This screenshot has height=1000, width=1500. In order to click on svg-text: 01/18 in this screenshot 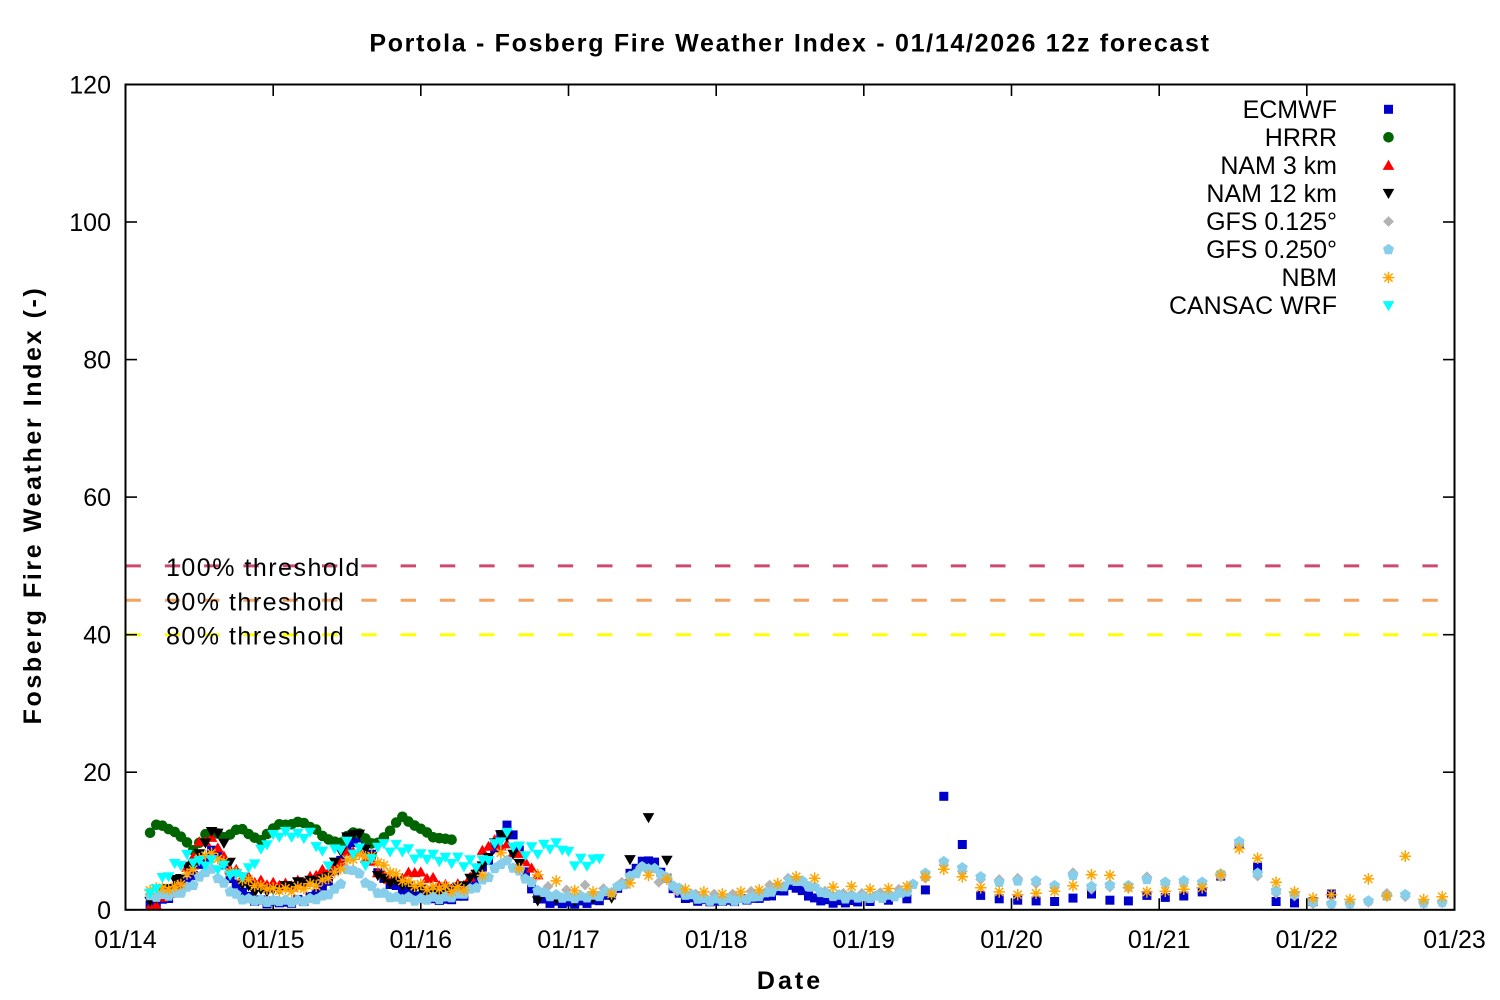, I will do `click(716, 940)`.